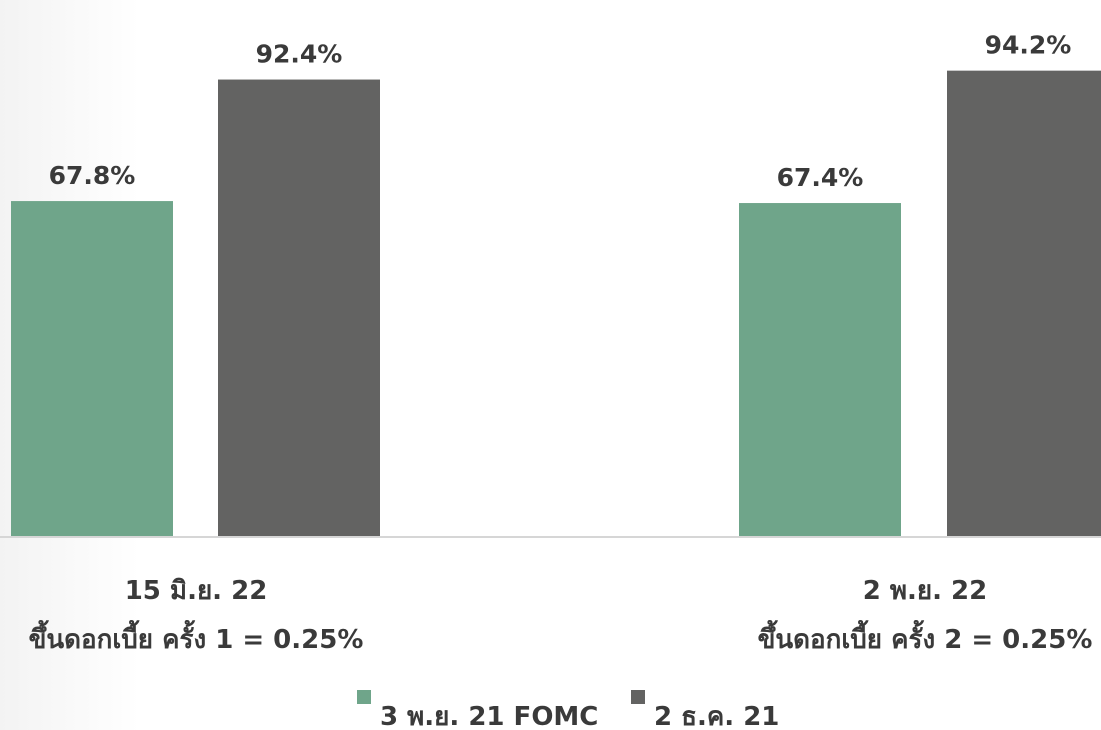 The image size is (1101, 730). I want to click on value-label-series-1-category-1: 67.8%, so click(92, 175).